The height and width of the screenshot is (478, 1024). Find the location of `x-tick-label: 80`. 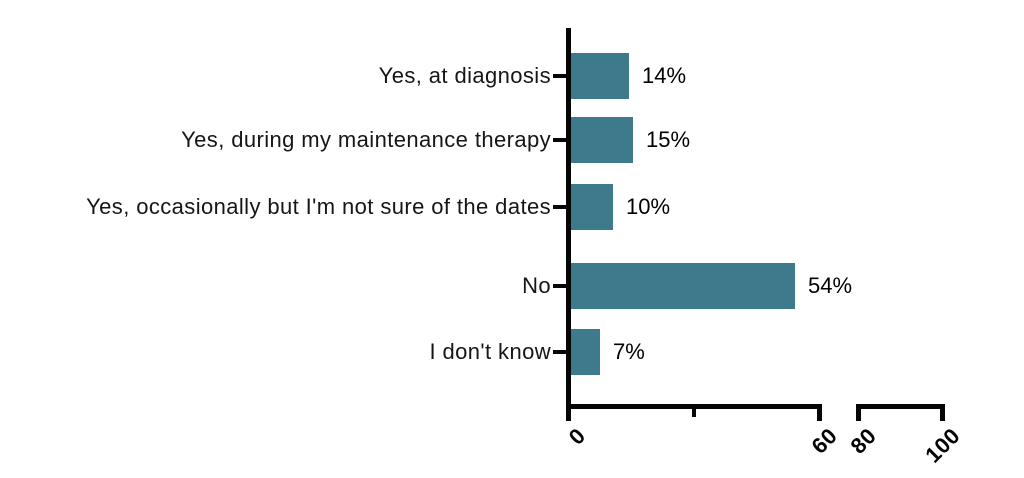

x-tick-label: 80 is located at coordinates (862, 441).